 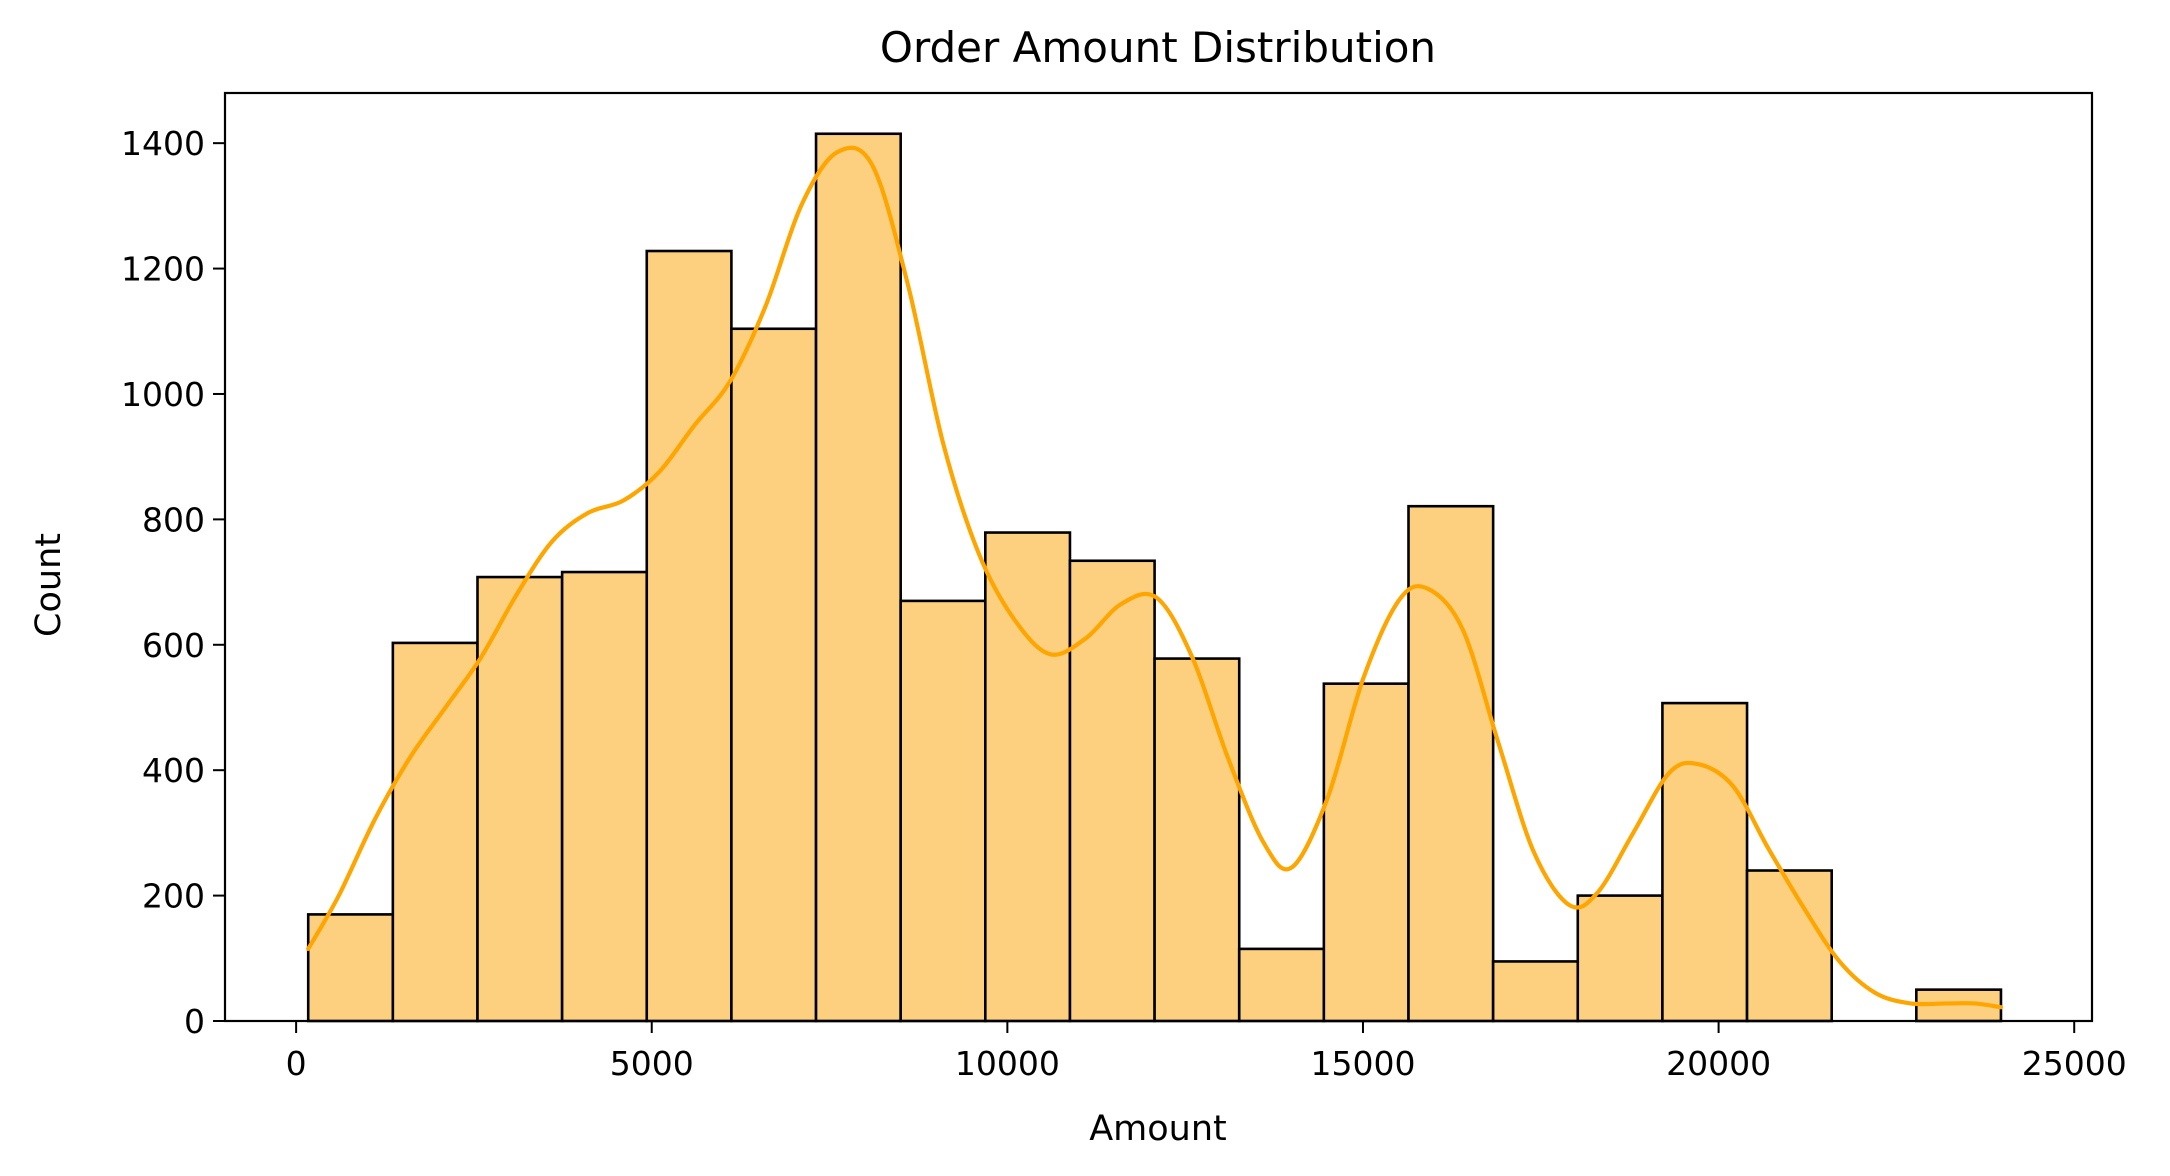 What do you see at coordinates (163, 394) in the screenshot?
I see `y-tick-label: 1000` at bounding box center [163, 394].